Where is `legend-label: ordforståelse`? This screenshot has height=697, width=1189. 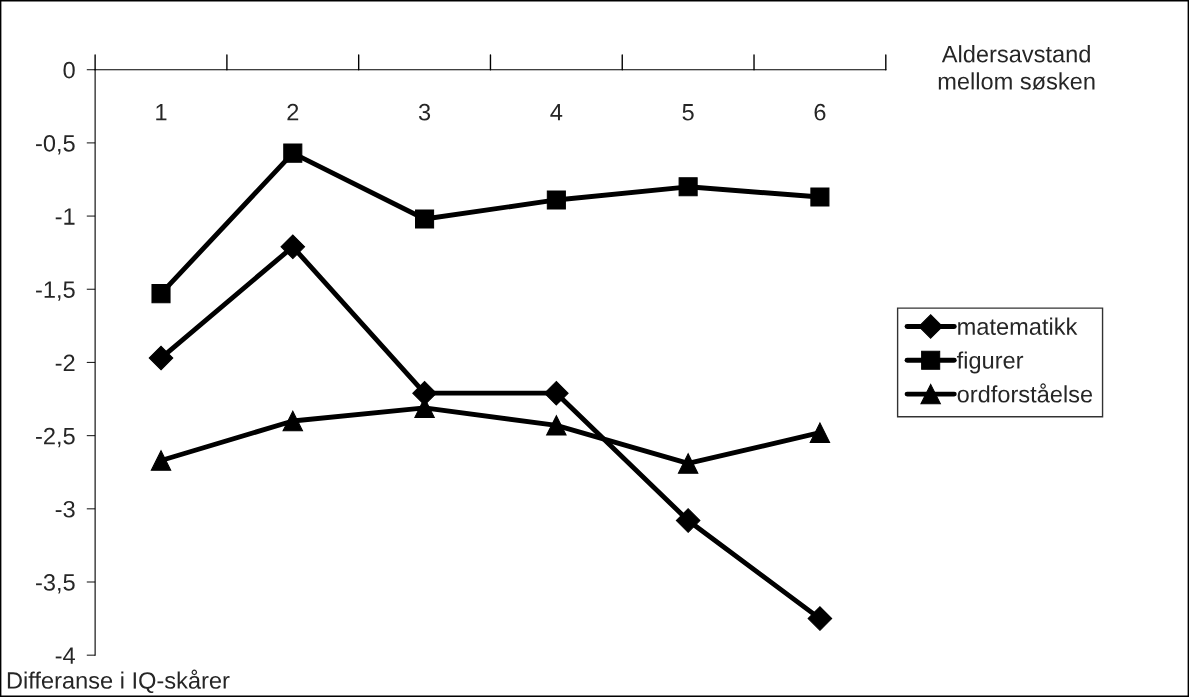
legend-label: ordforståelse is located at coordinates (1025, 393).